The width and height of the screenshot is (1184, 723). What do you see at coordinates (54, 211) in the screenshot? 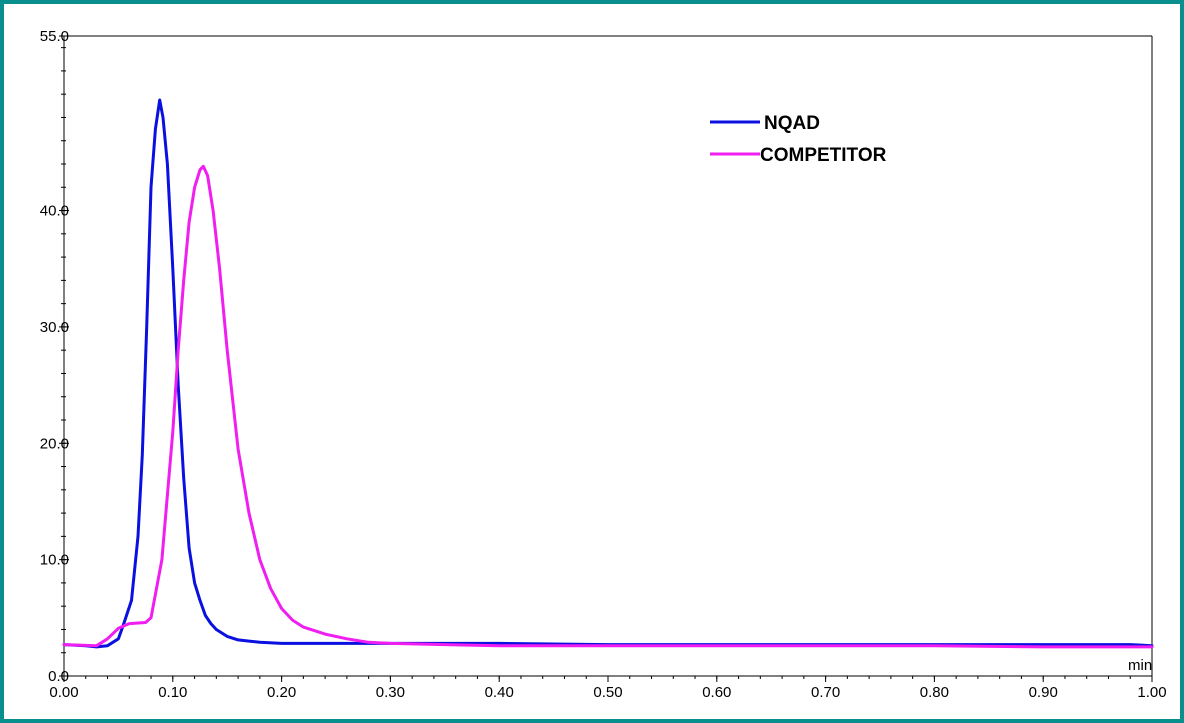
I see `y-tick-label: 40.0` at bounding box center [54, 211].